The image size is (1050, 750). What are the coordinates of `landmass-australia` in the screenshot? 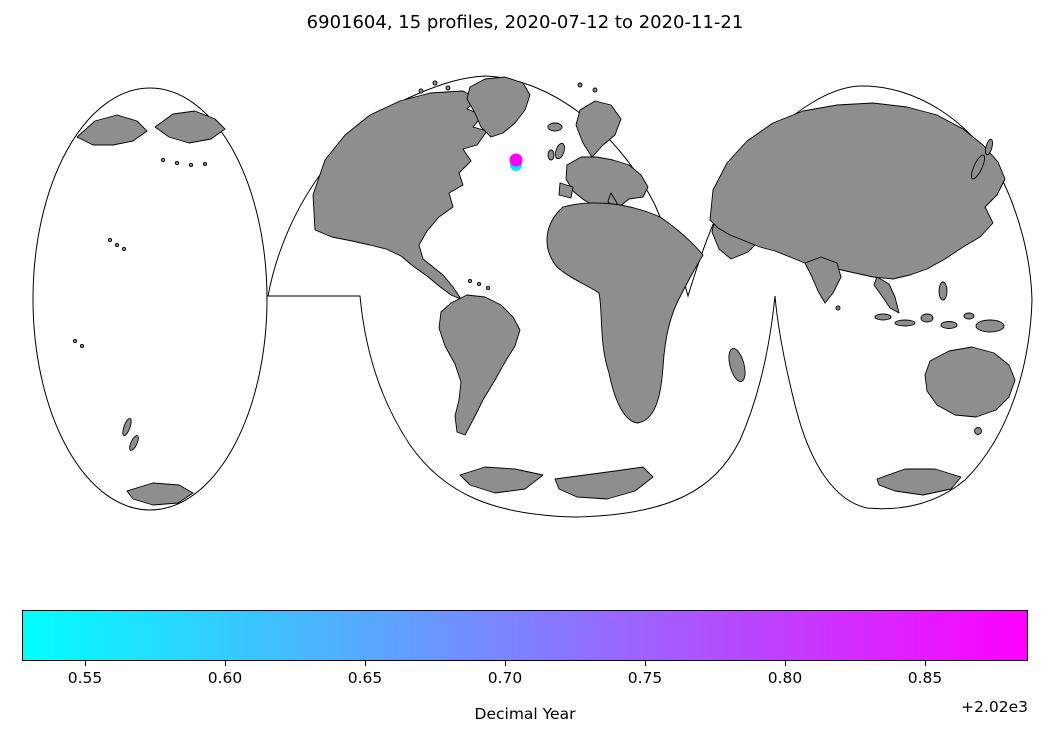 It's located at (970, 382).